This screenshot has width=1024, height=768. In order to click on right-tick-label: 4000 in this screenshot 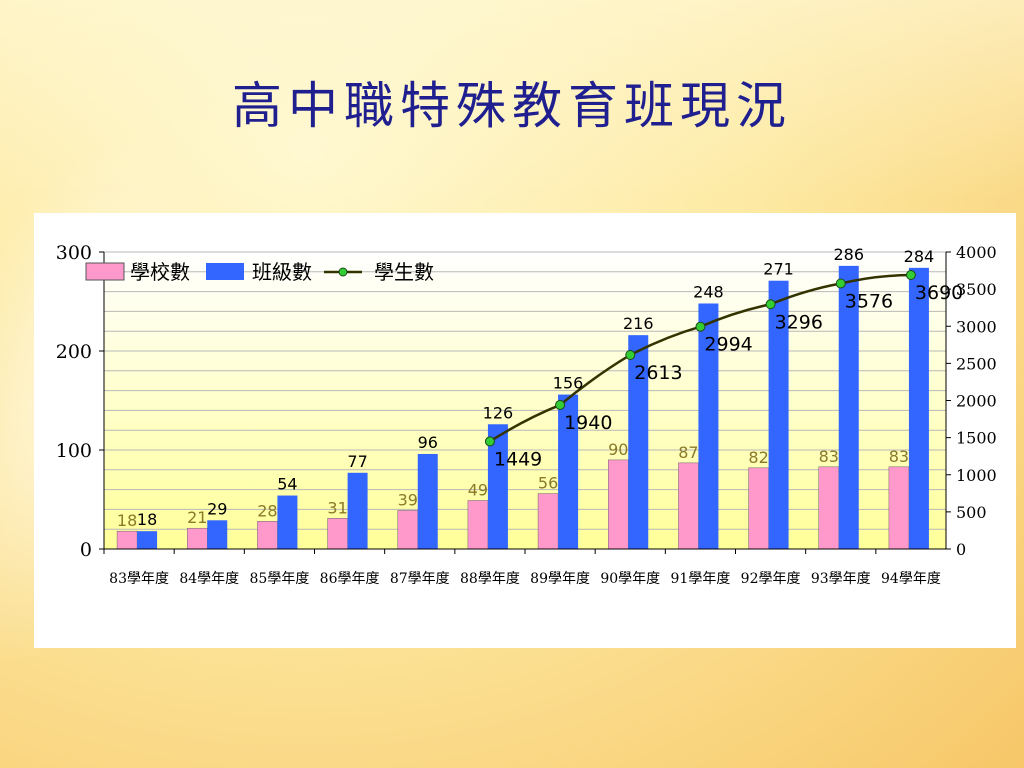, I will do `click(976, 252)`.